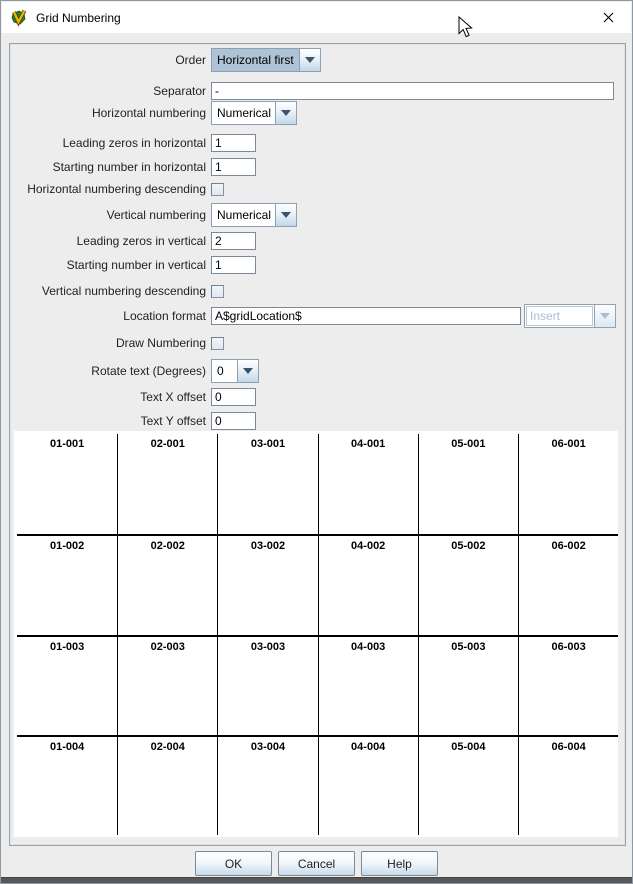 The width and height of the screenshot is (633, 884). I want to click on form-row-leading-zeros-horizontal: Leading zeros in horizontal, so click(133, 143).